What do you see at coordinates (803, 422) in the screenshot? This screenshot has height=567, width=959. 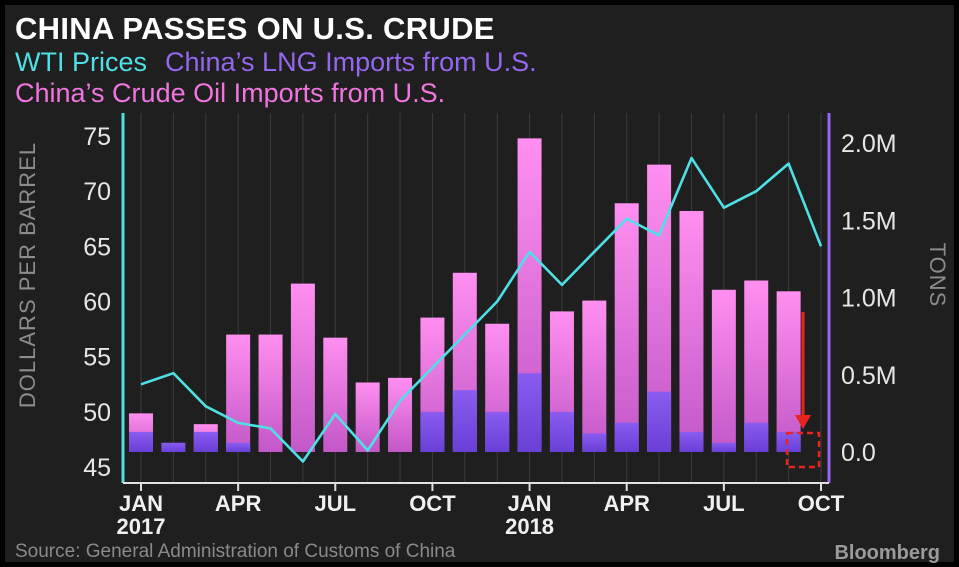 I see `annotation-arrow-head` at bounding box center [803, 422].